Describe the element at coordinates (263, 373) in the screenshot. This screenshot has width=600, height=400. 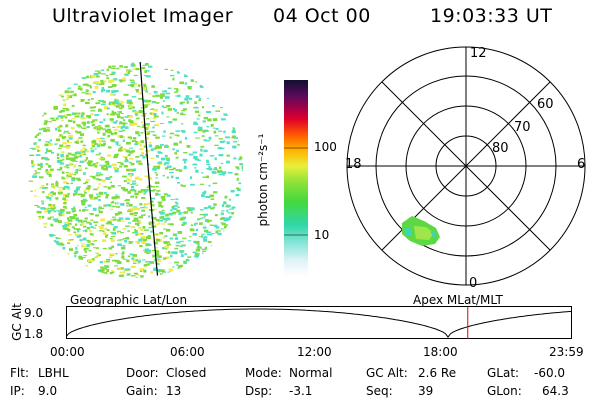
I see `mode-label: Mode:` at that location.